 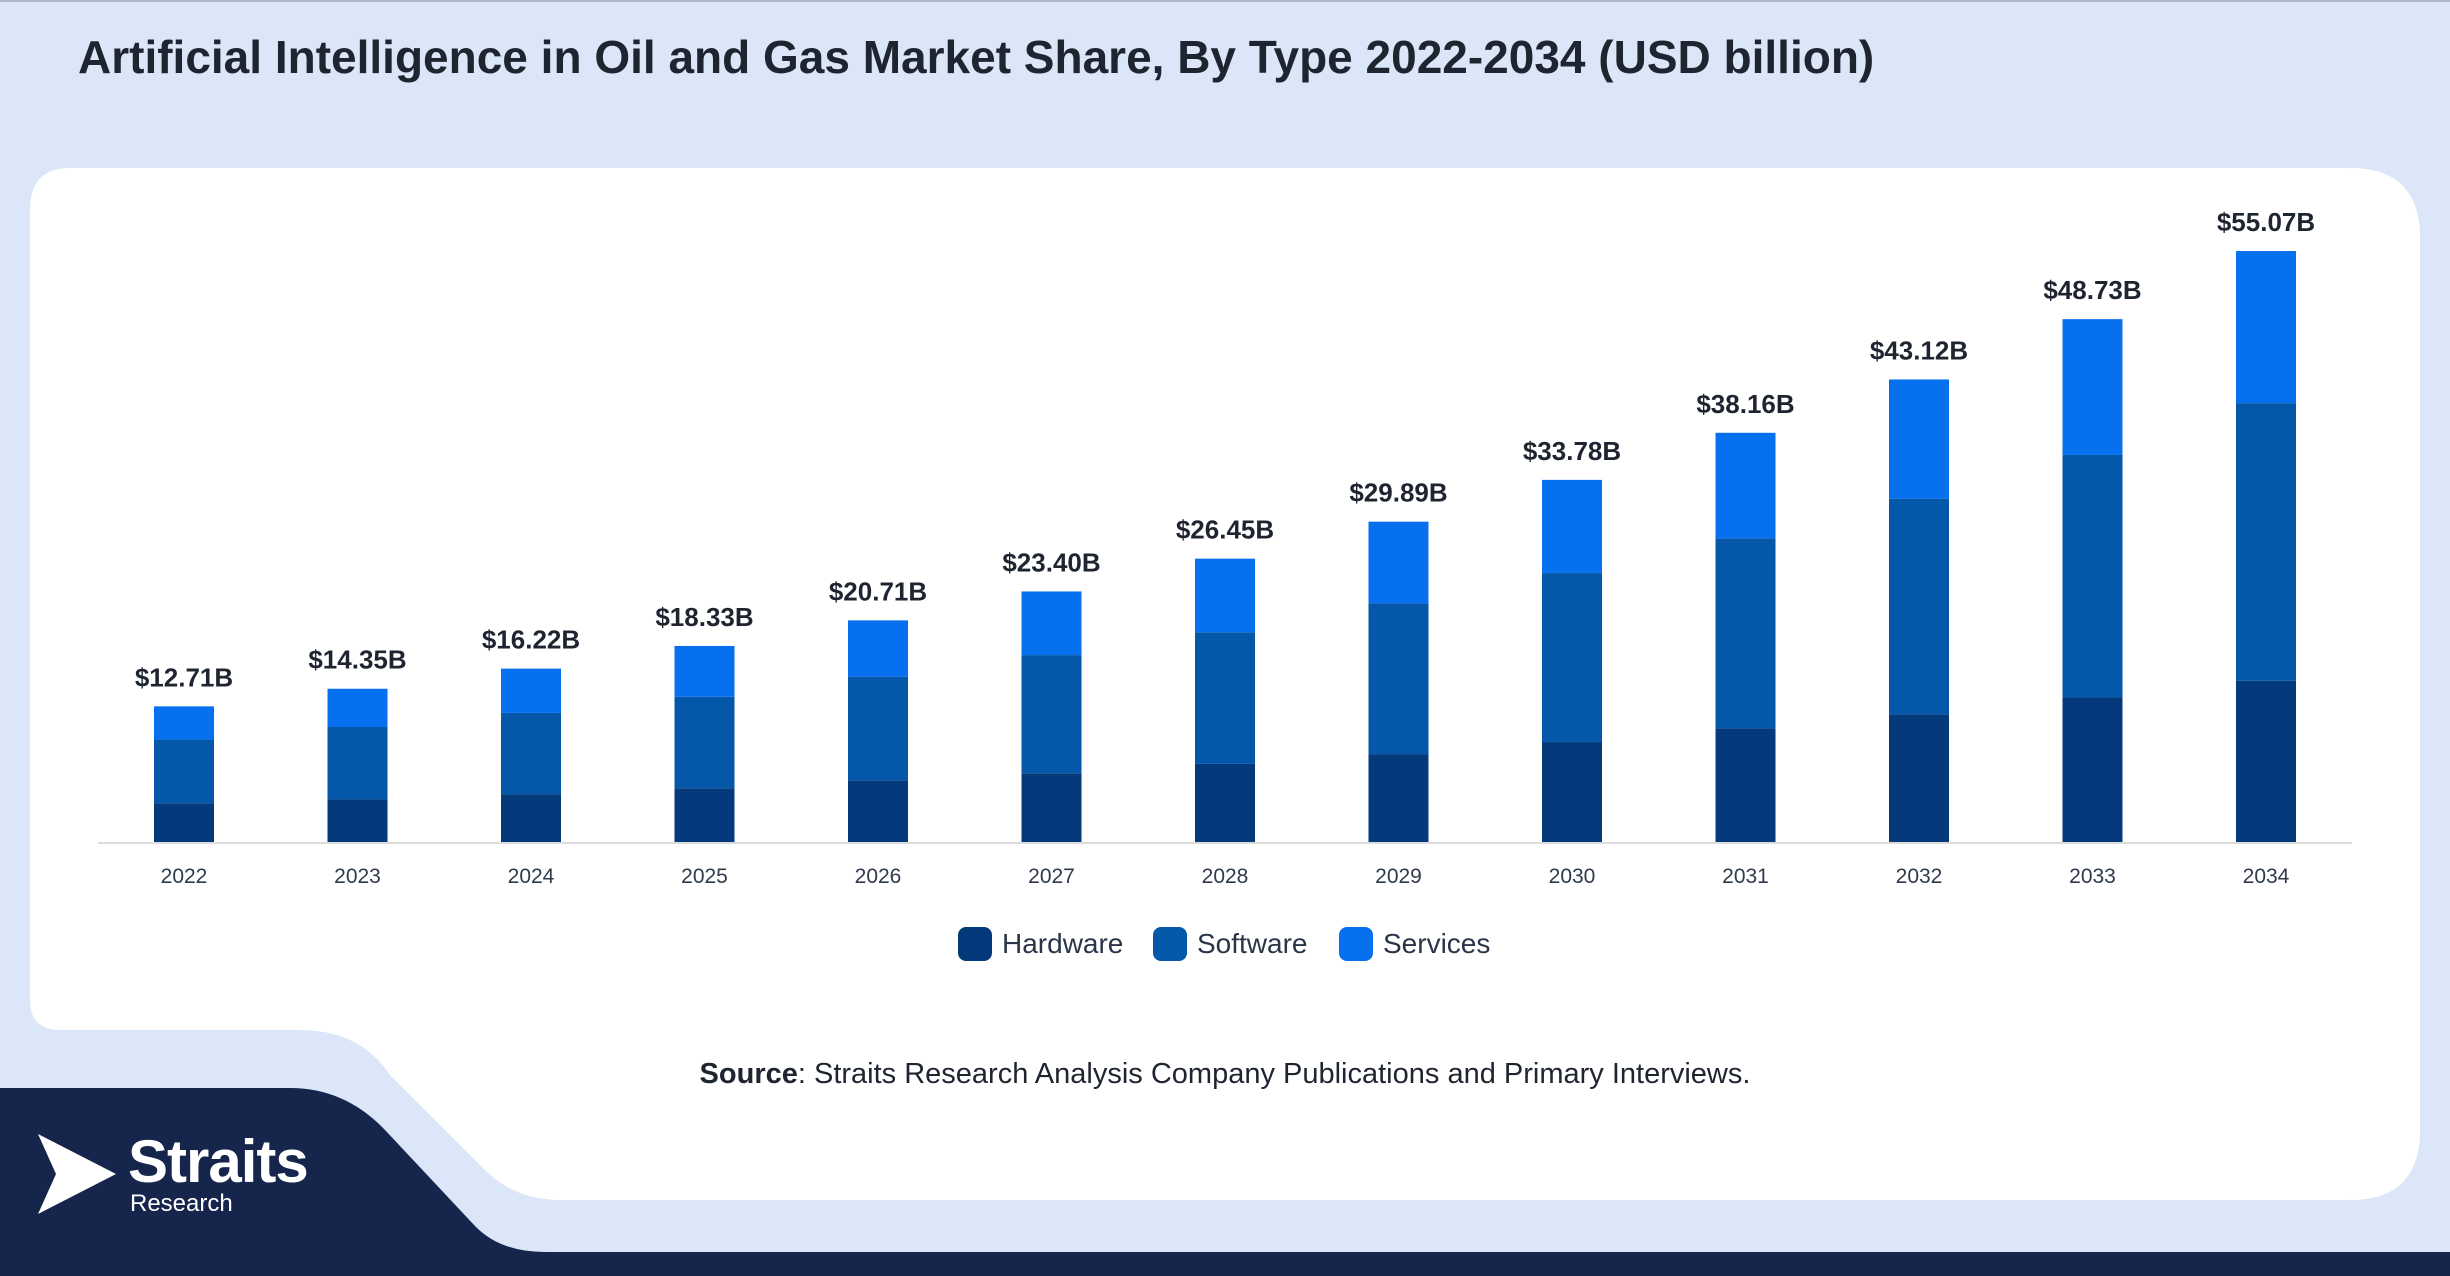 I want to click on bar-services-2028, so click(x=1225, y=595).